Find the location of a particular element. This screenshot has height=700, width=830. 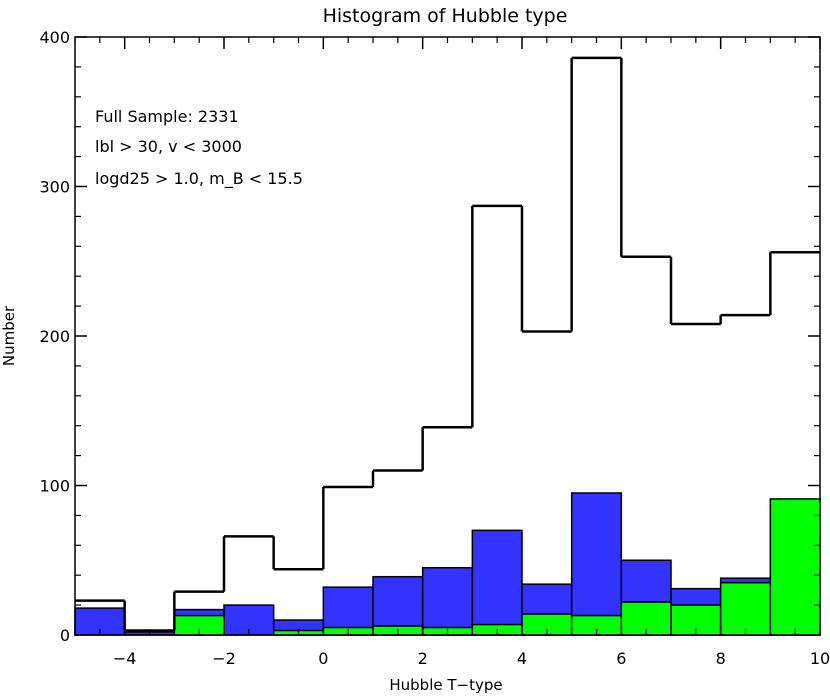

hist-bar-series1-bin10 is located at coordinates (596, 564).